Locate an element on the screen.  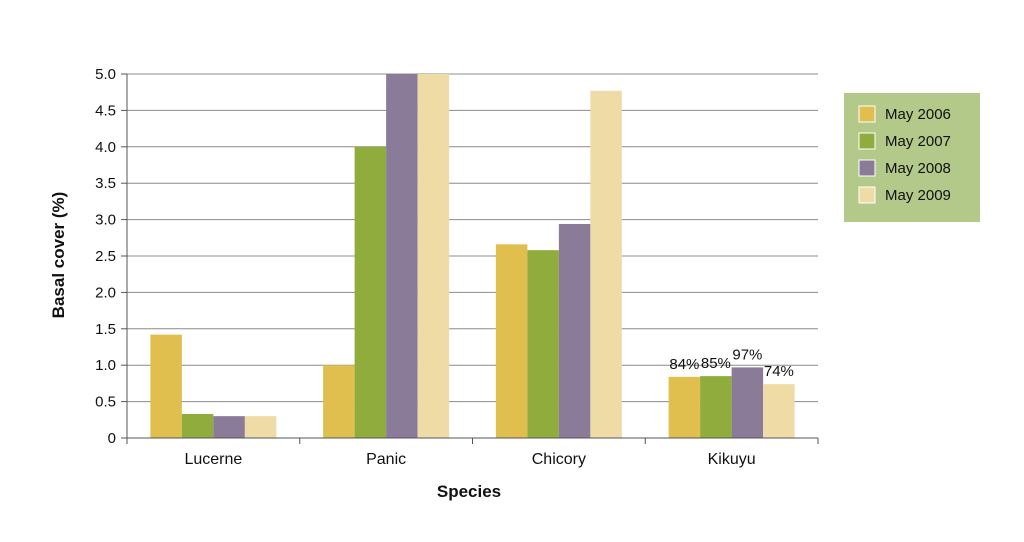
data-label: 74% is located at coordinates (779, 371).